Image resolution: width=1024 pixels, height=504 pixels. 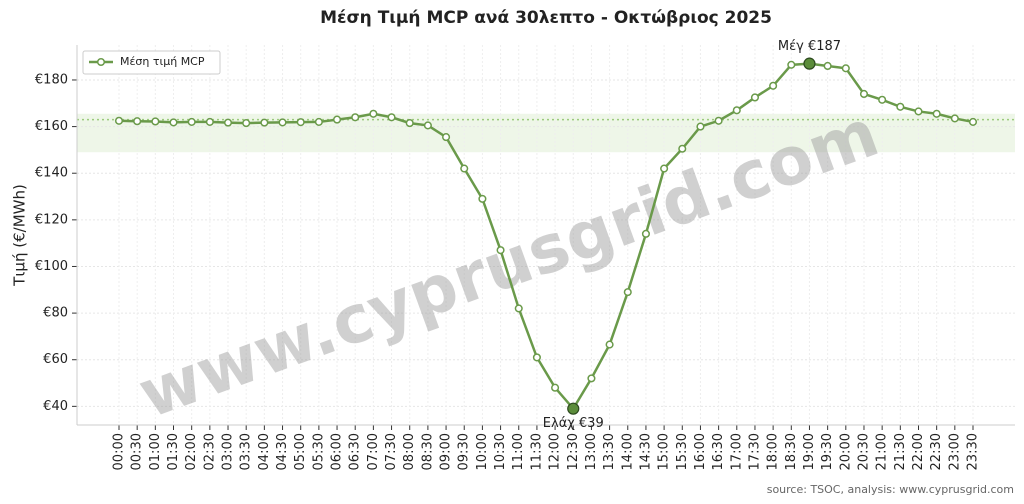 What do you see at coordinates (645, 451) in the screenshot?
I see `x-tick-label: 14:30` at bounding box center [645, 451].